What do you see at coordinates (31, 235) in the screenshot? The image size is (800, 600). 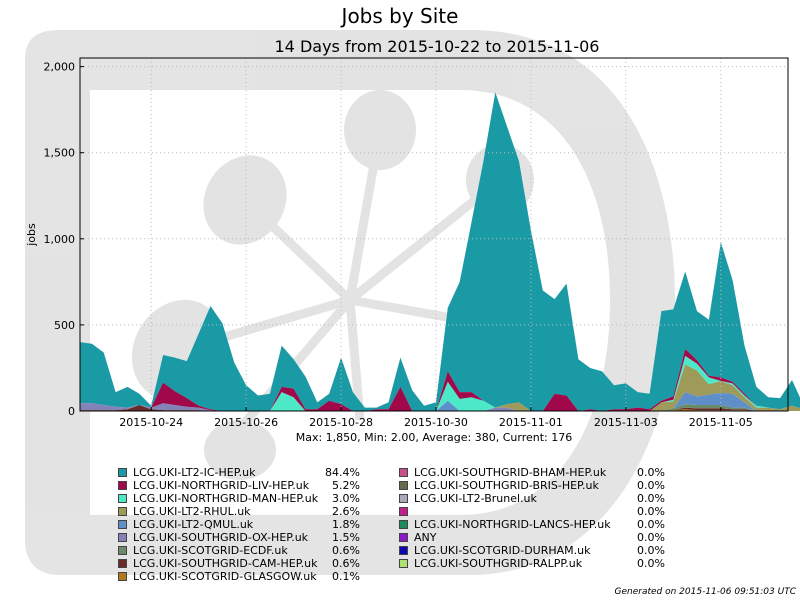 I see `y-axis-label: jobs` at bounding box center [31, 235].